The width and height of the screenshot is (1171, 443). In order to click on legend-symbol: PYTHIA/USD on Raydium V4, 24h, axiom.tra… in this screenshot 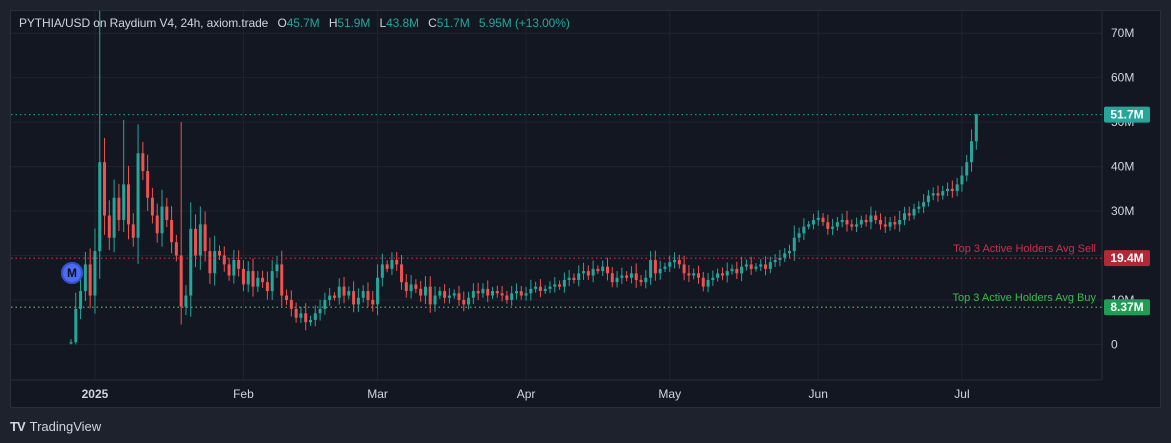, I will do `click(144, 23)`.